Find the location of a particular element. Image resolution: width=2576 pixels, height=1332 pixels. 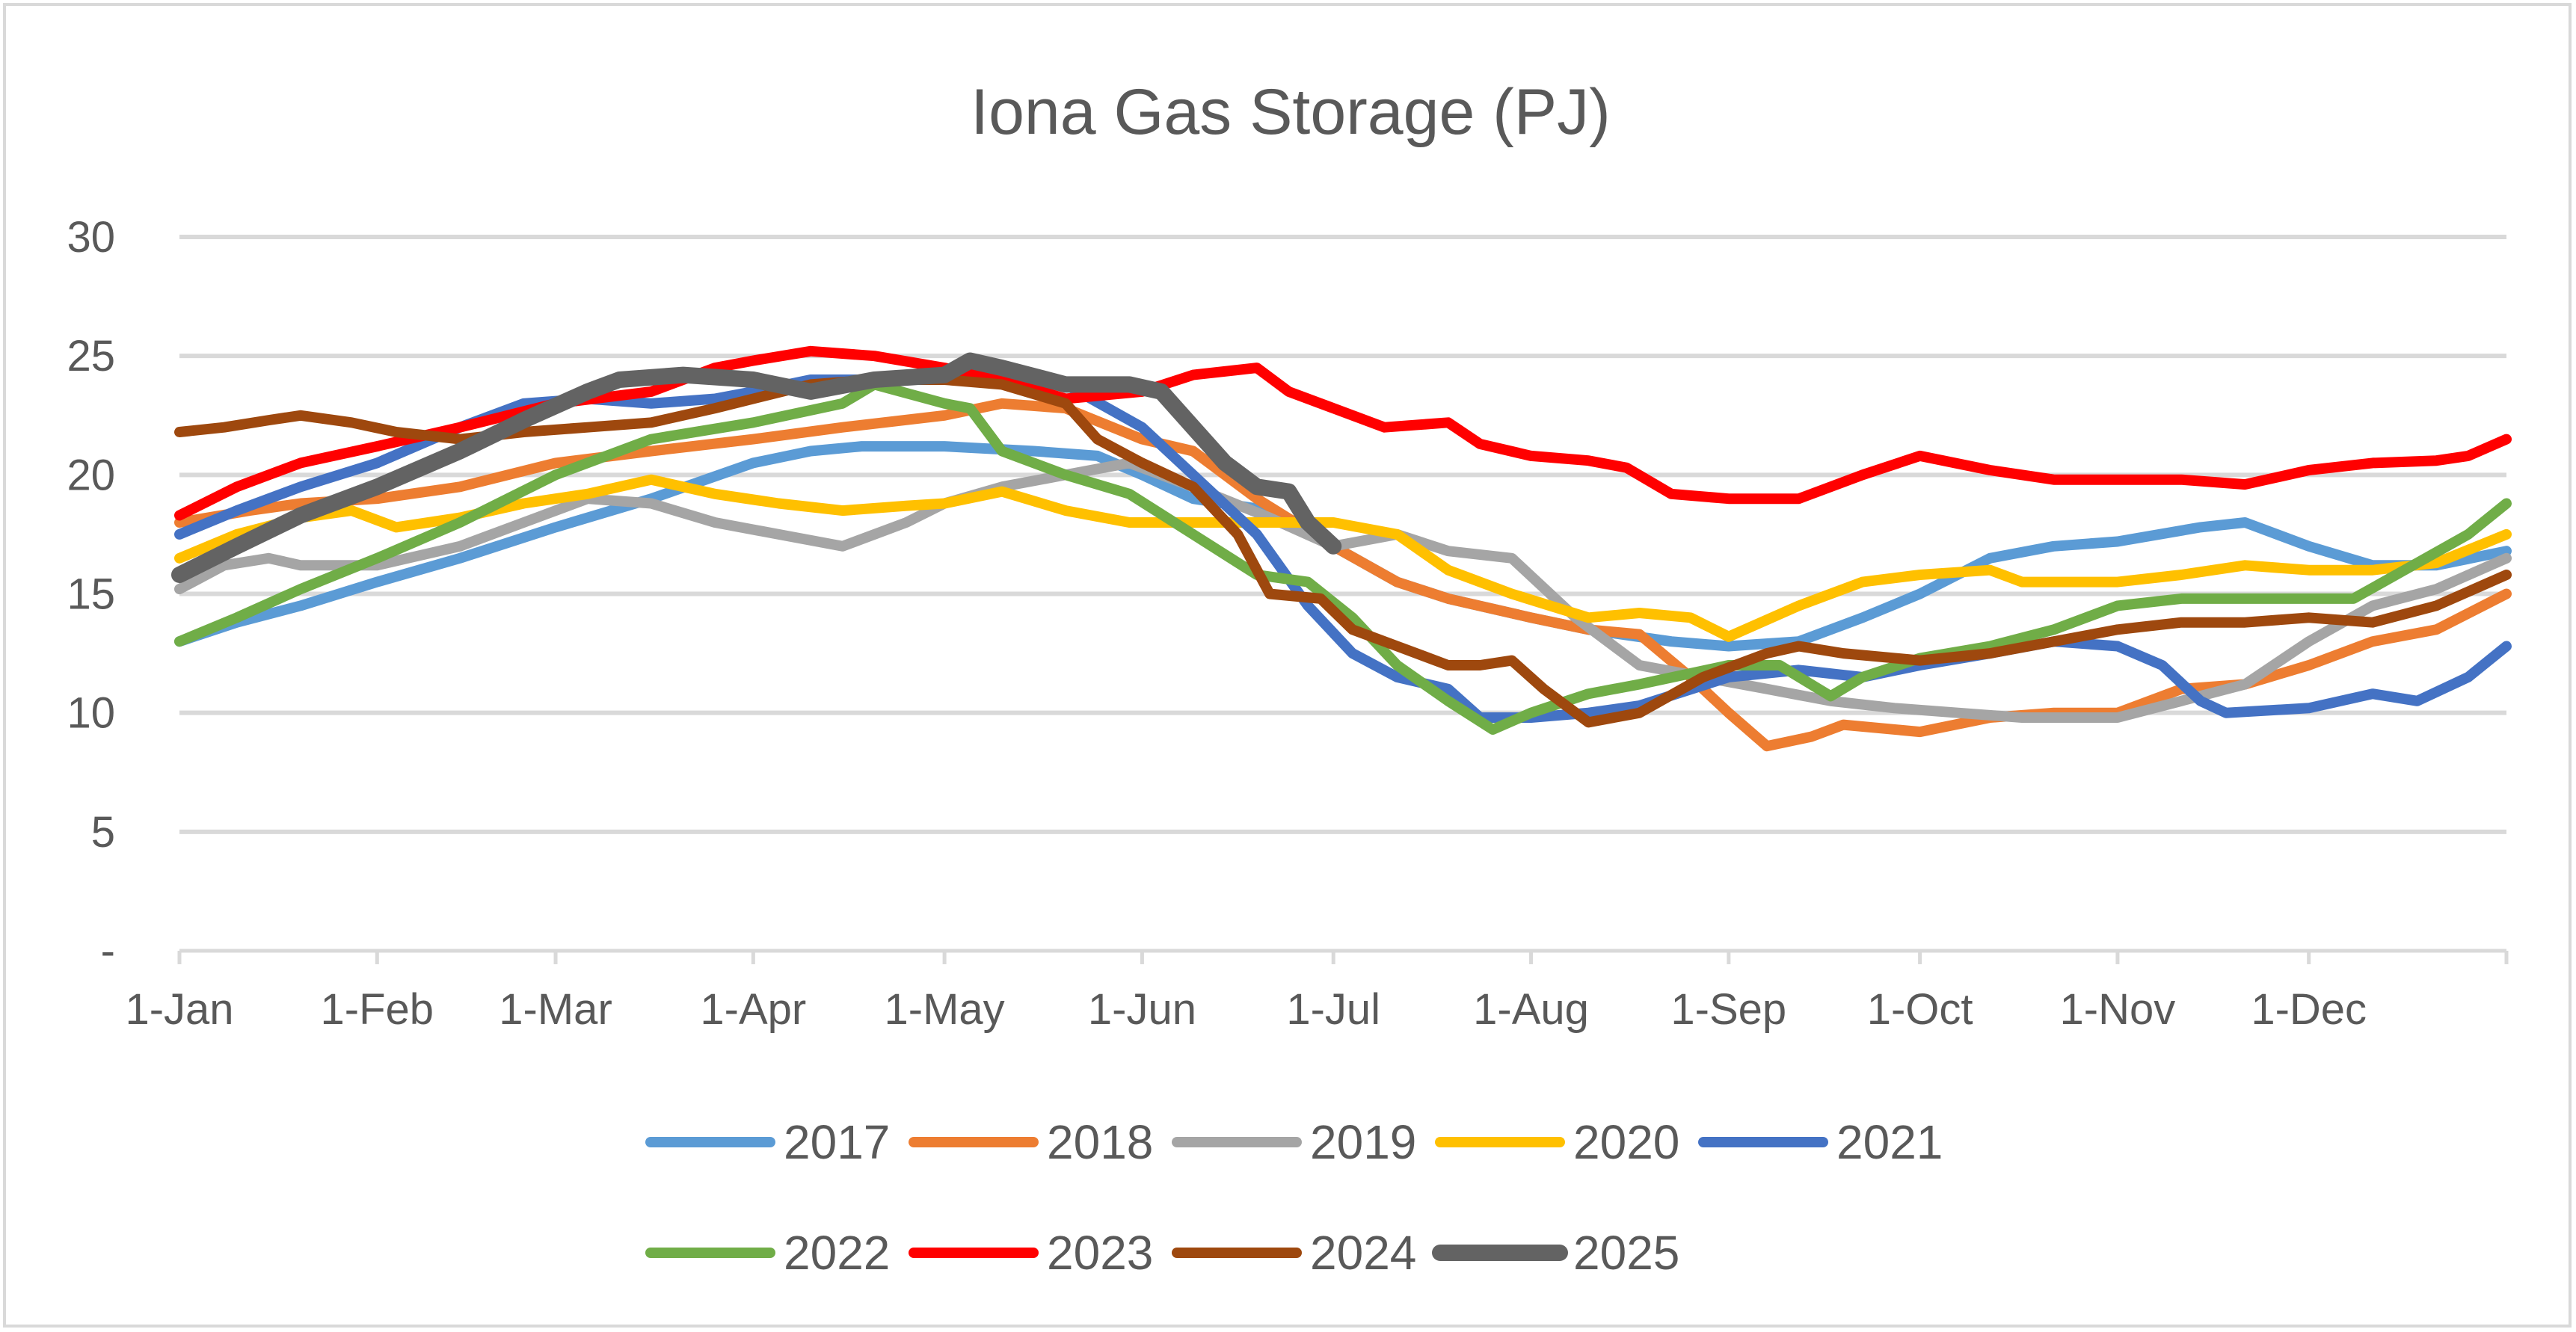

series-line-2020 is located at coordinates (1343, 558).